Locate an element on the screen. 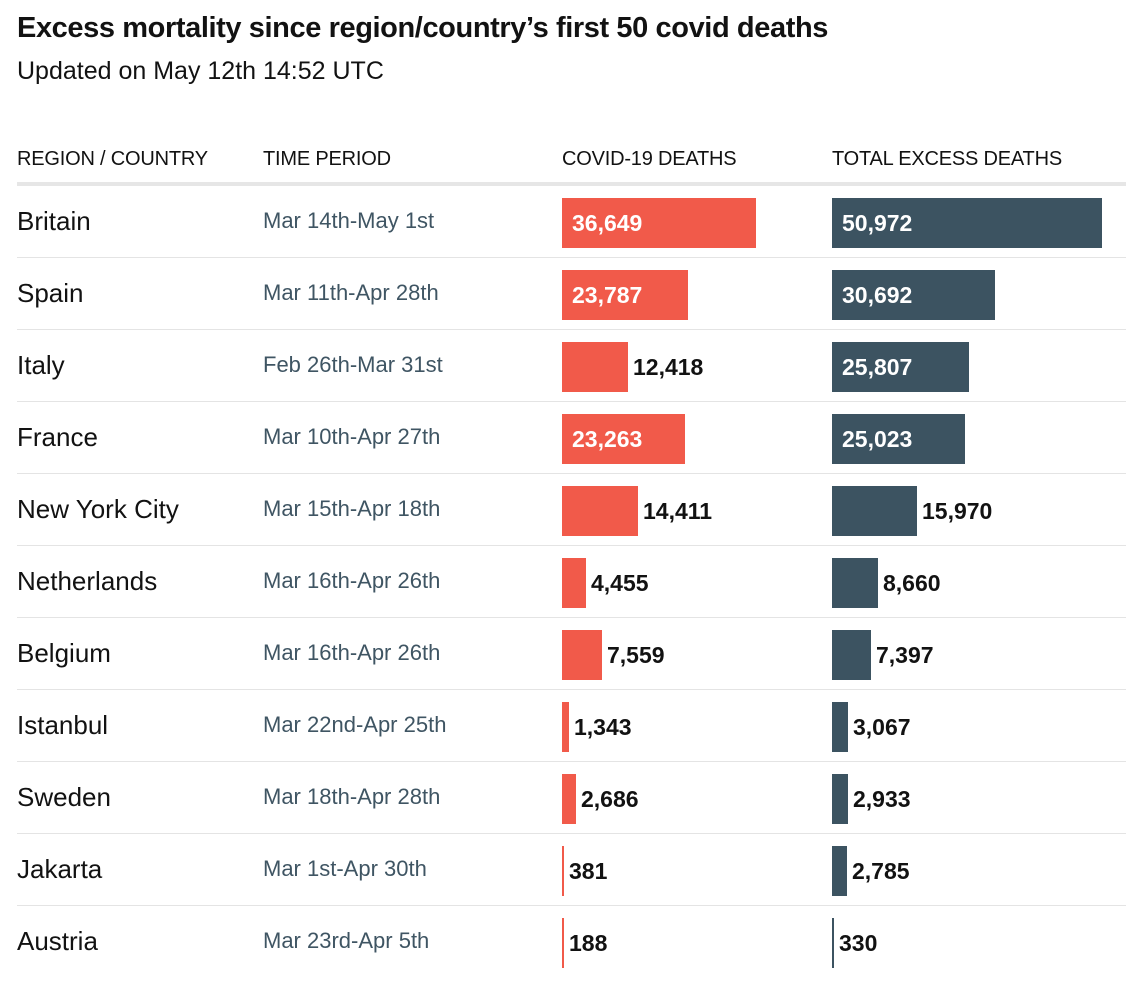  table-row: France Mar 10th-Apr 27th 23,263 25,023 is located at coordinates (563, 438).